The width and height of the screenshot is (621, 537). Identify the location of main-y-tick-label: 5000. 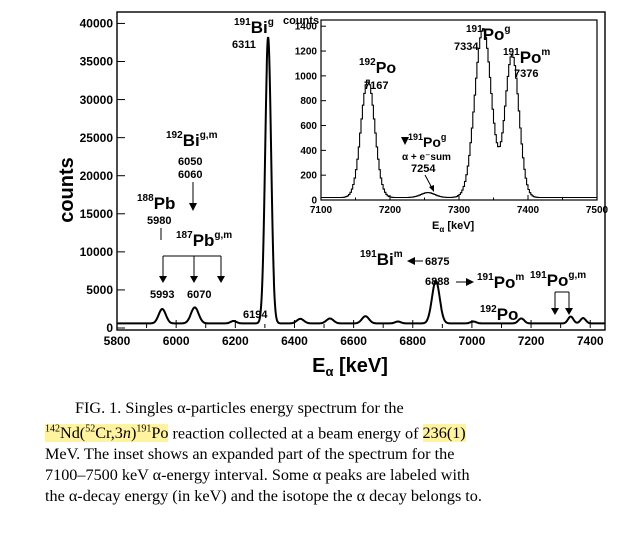
(99, 290).